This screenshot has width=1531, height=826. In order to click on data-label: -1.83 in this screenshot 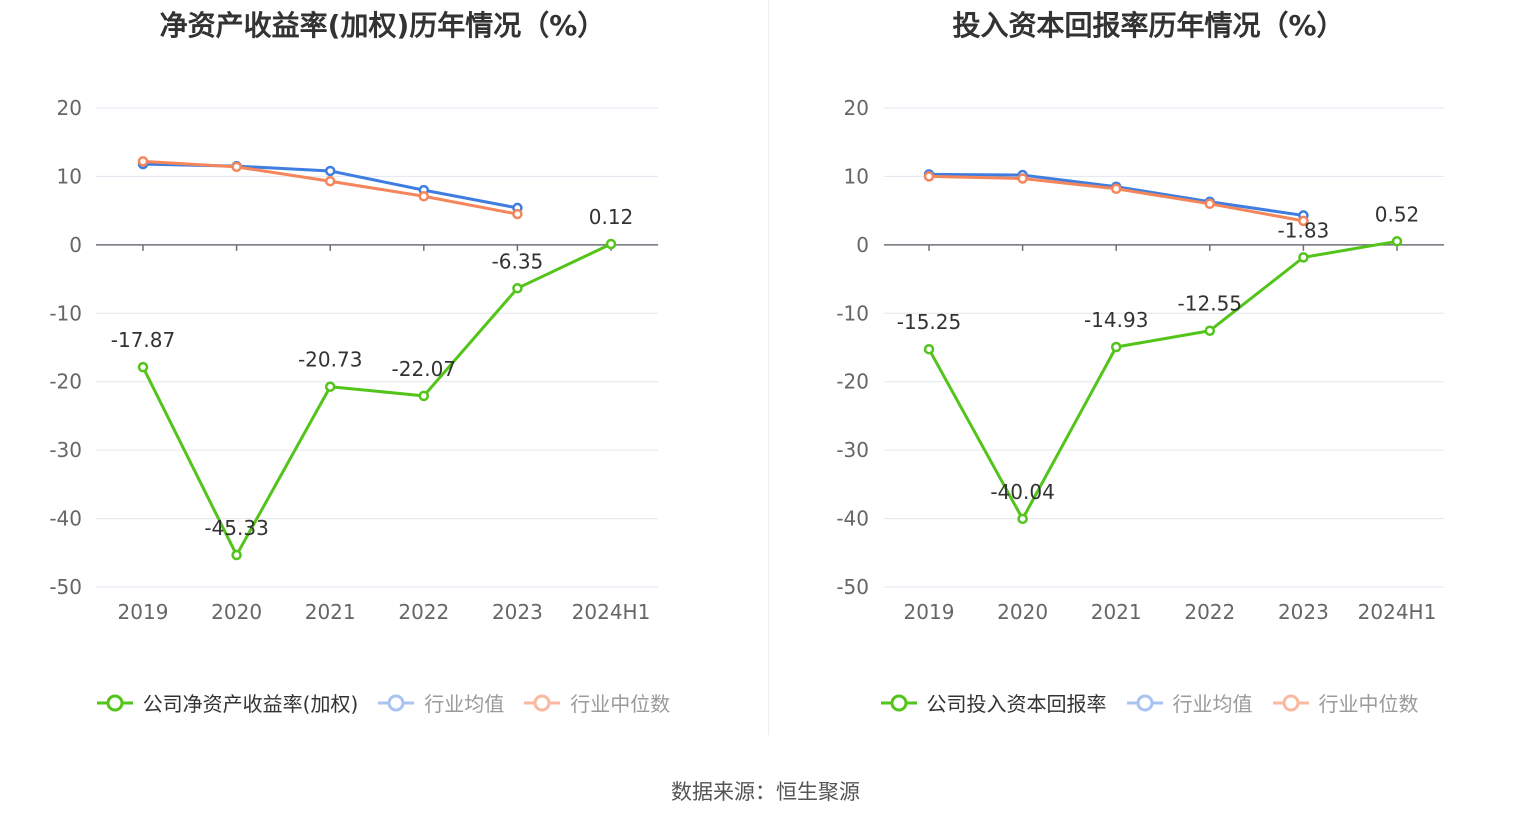, I will do `click(1304, 230)`.